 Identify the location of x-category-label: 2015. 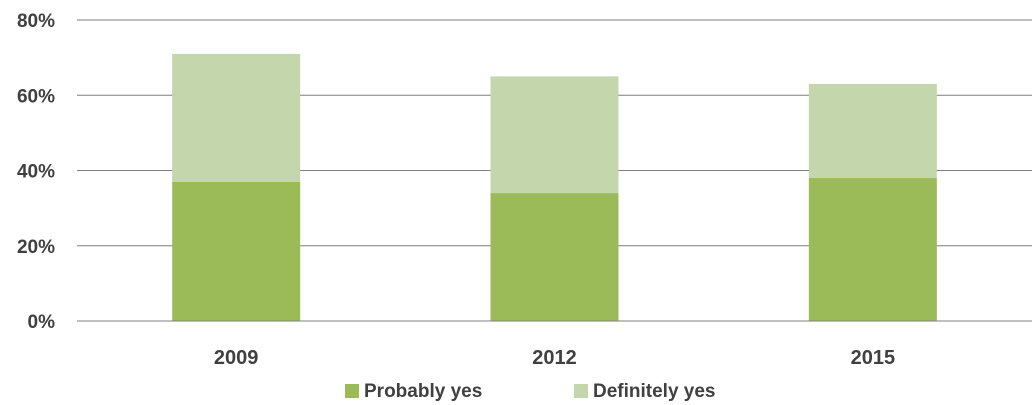
(873, 358).